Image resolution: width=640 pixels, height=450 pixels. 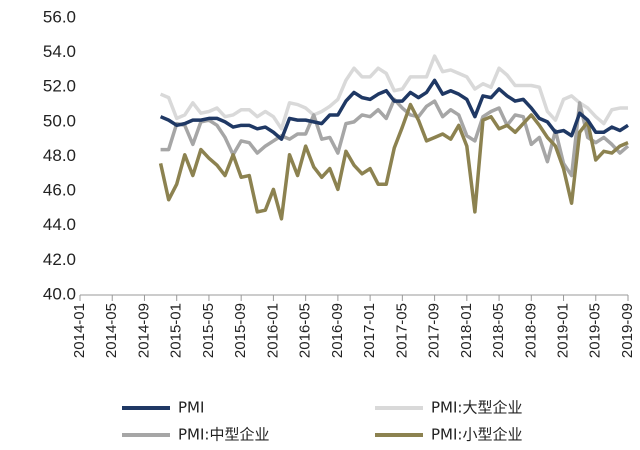 I want to click on legend-label: PMI:大型企业, so click(x=476, y=408).